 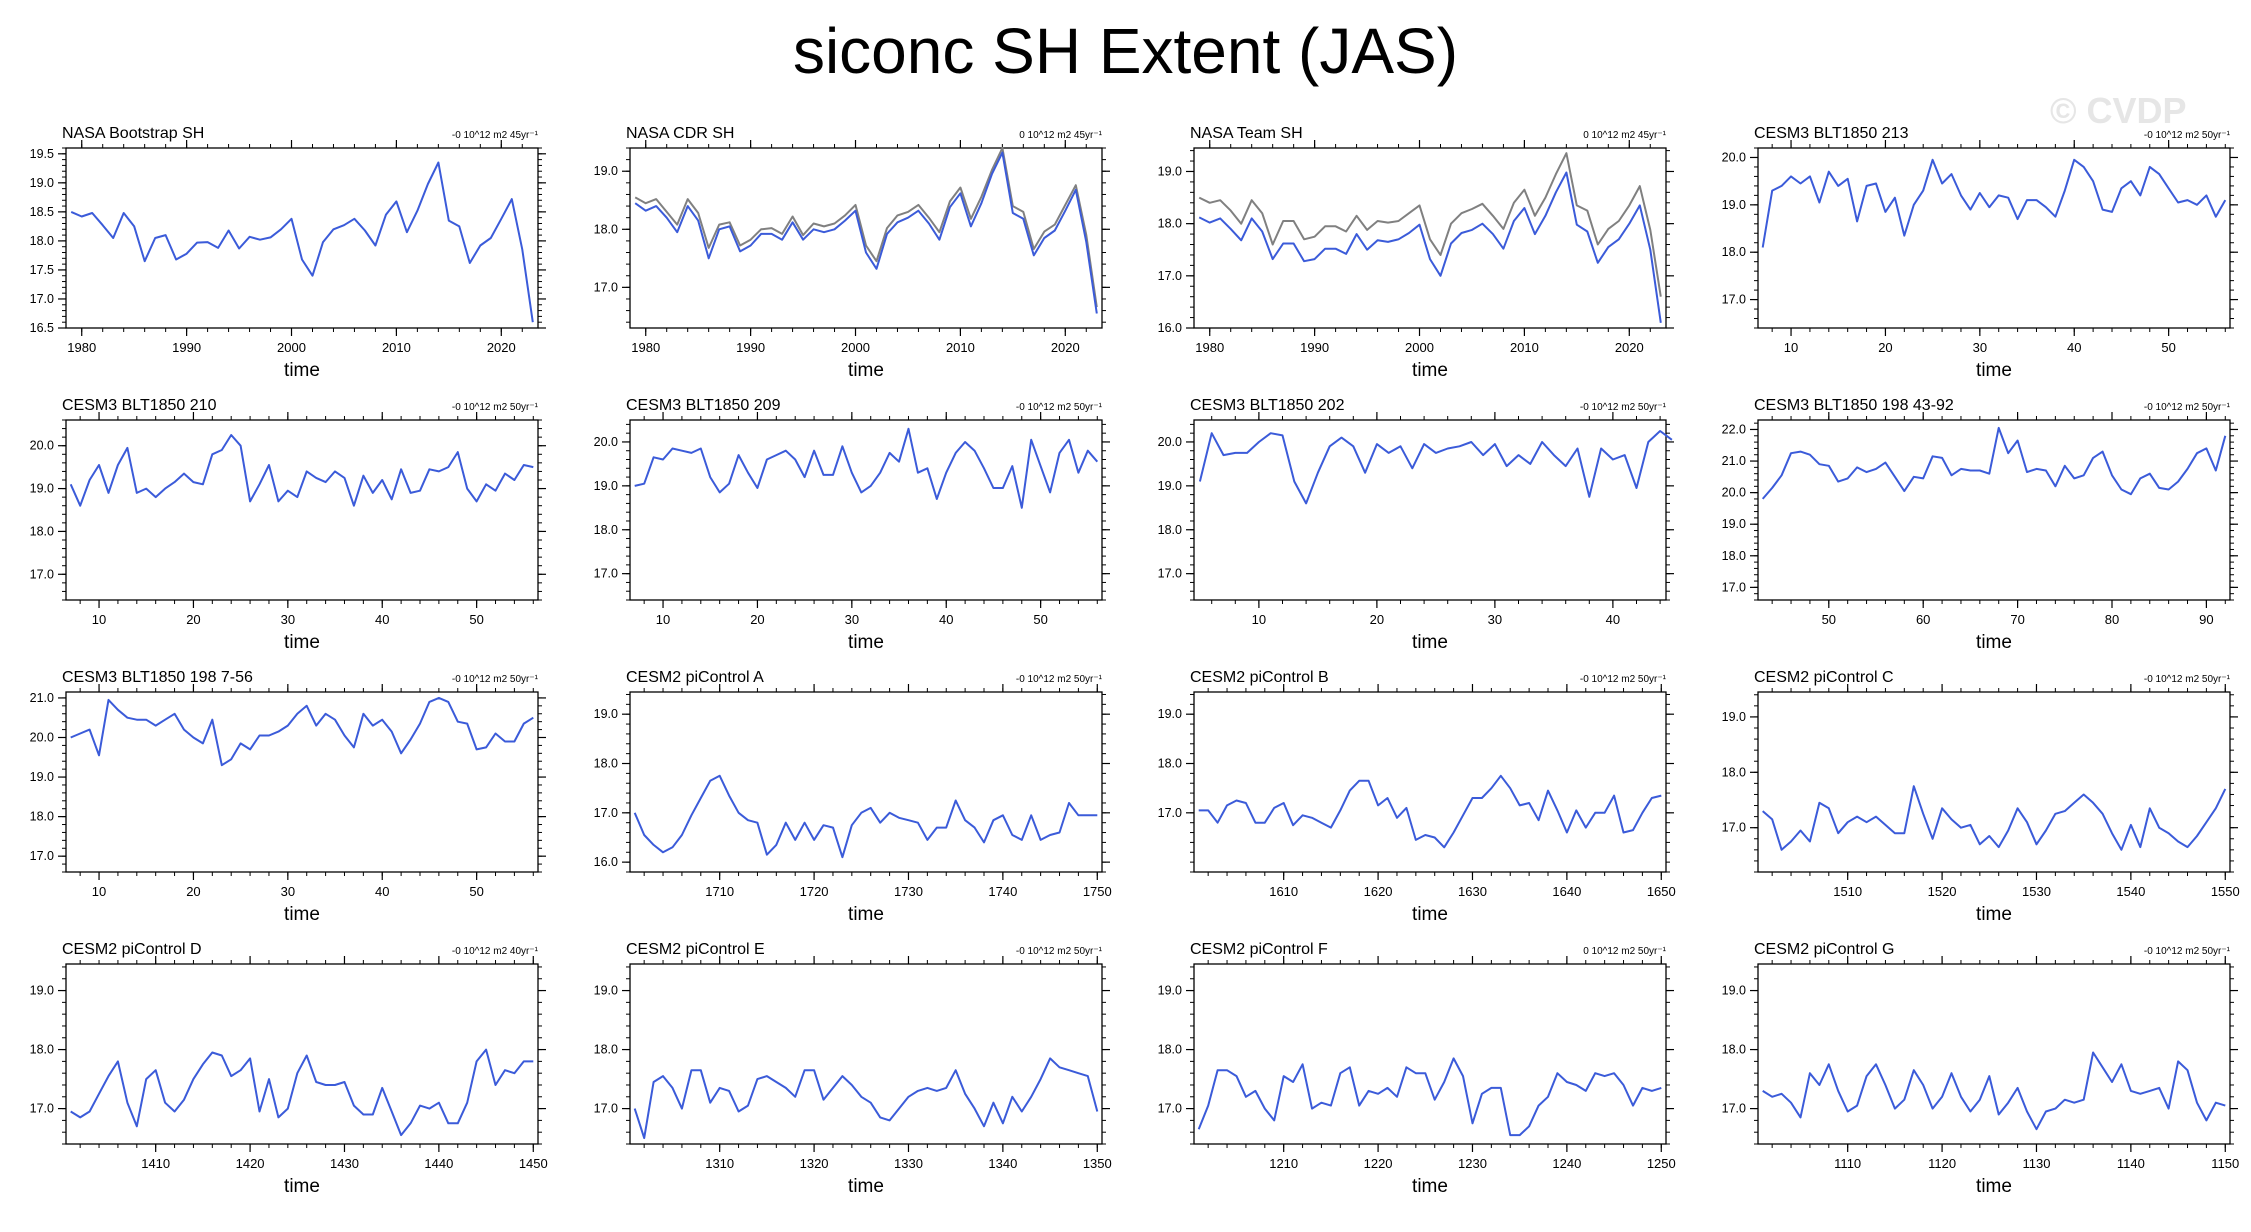 I want to click on panel-title: CESM3 BLT1850 198 43-92, so click(x=1854, y=405).